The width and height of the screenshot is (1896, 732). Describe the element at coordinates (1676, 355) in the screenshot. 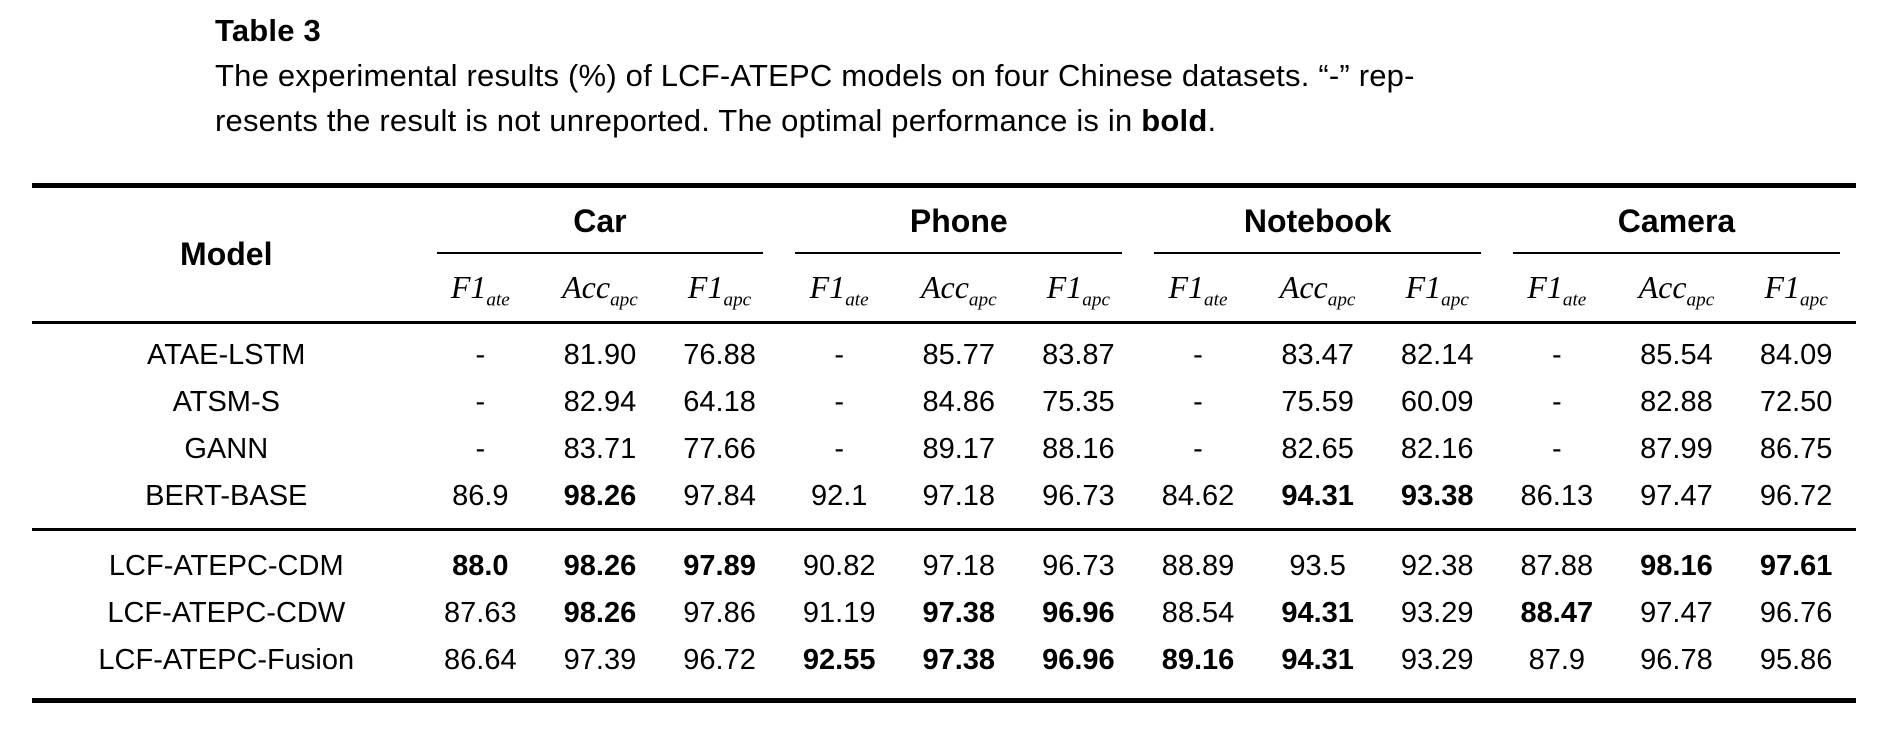

I see `value-cell: 85.54` at that location.